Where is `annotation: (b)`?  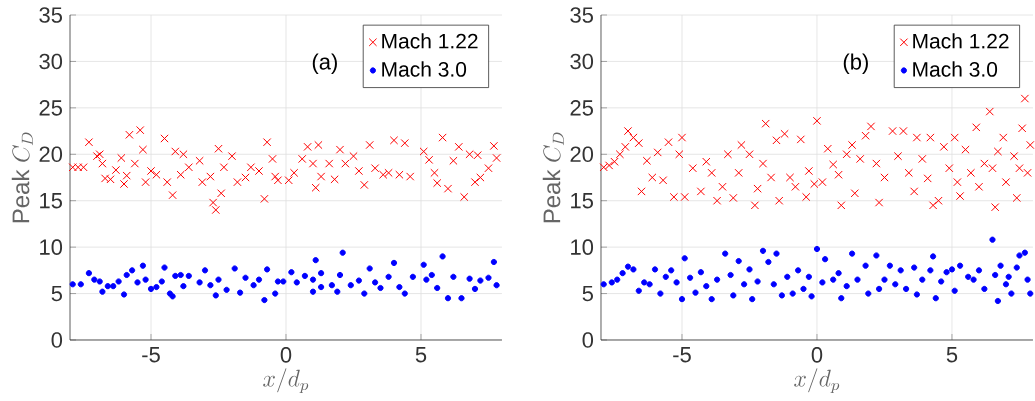
annotation: (b) is located at coordinates (855, 63).